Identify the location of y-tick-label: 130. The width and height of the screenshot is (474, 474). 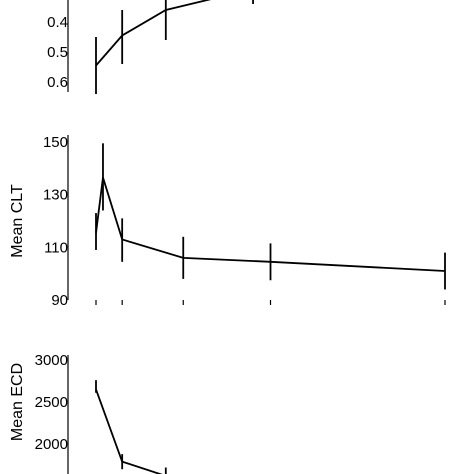
(55, 195).